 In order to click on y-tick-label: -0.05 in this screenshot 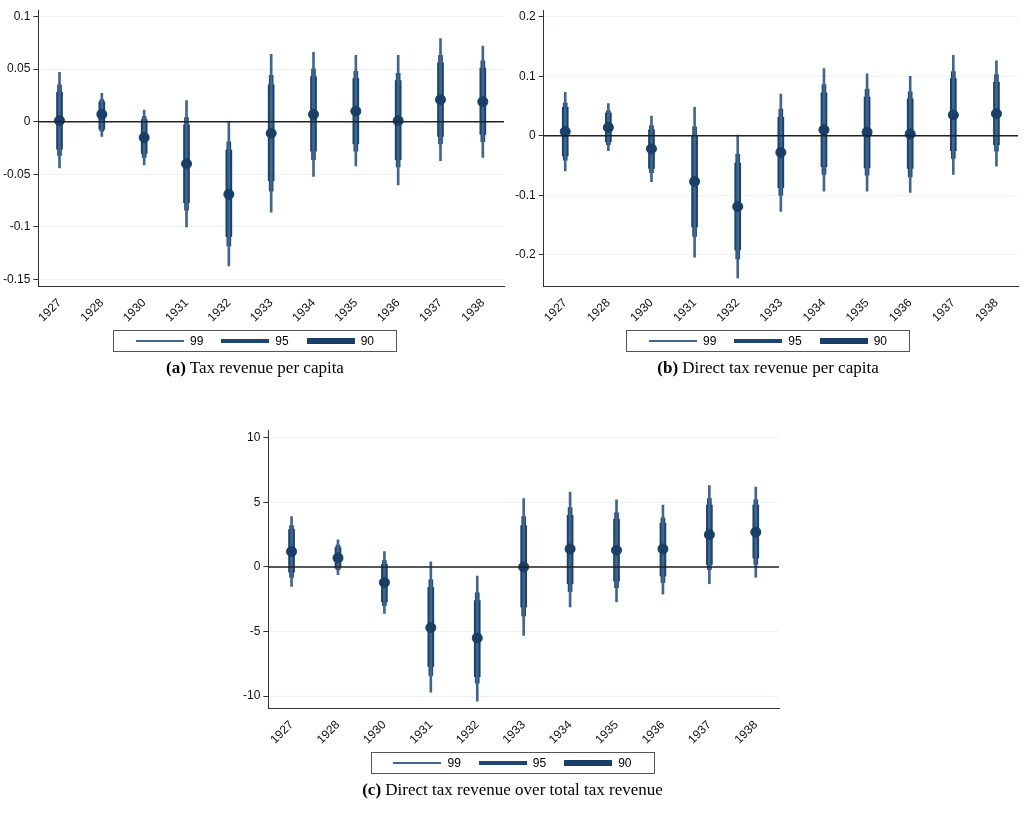, I will do `click(16, 173)`.